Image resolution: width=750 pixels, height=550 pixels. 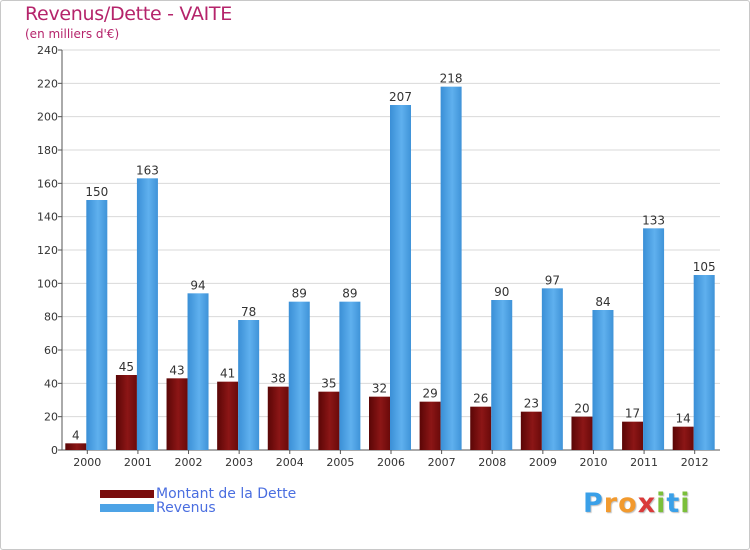 I want to click on proxiti-logo: Proxiti, so click(x=637, y=503).